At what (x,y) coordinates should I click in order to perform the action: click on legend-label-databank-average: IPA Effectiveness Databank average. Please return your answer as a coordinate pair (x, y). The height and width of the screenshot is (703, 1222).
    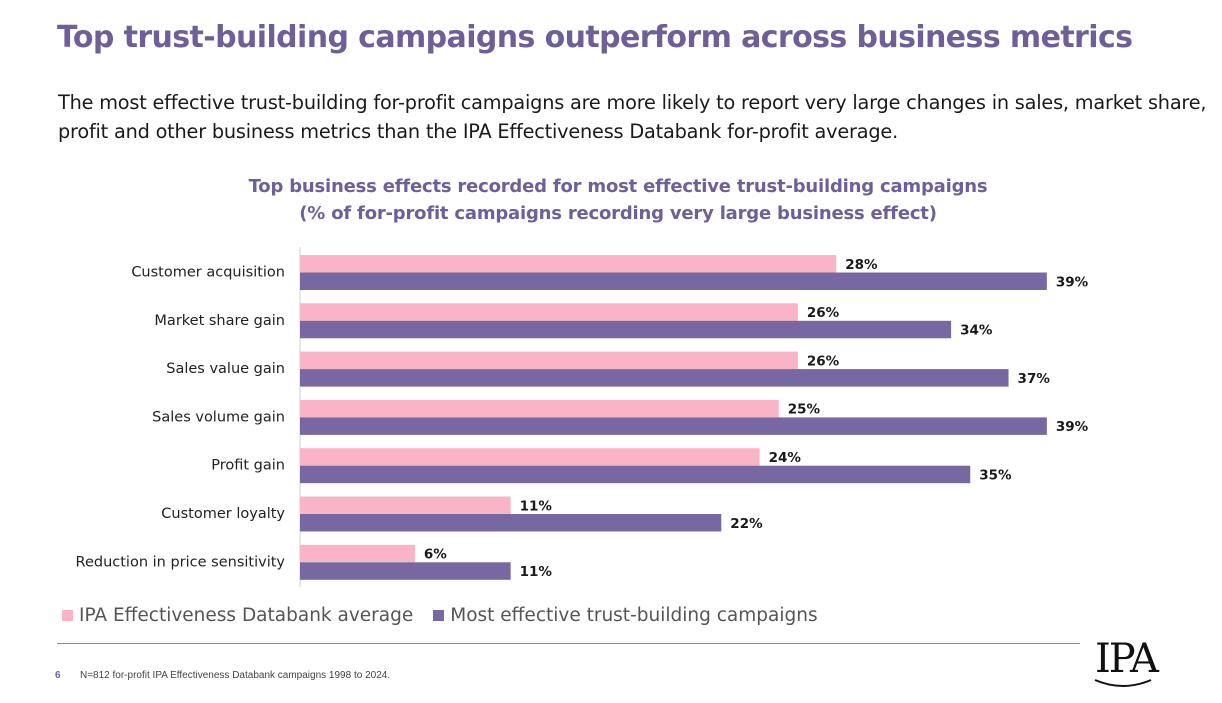
    Looking at the image, I should click on (246, 615).